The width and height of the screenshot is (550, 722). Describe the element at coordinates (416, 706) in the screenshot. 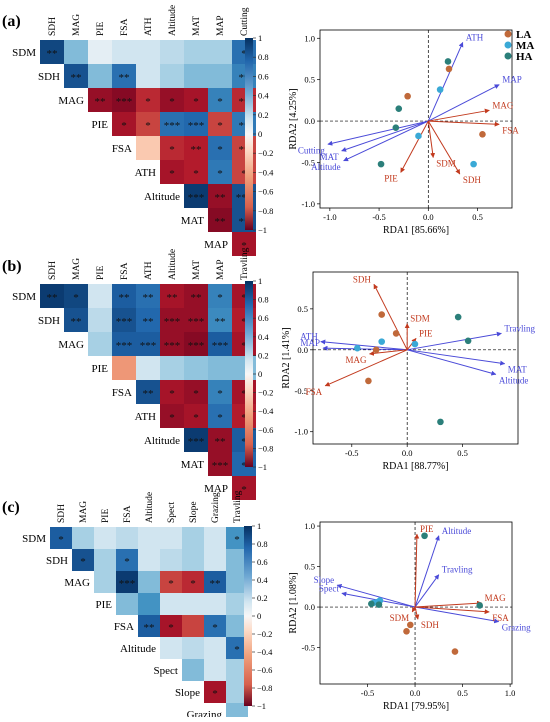

I see `x-axis-label: RDA1 [79.95%]` at that location.